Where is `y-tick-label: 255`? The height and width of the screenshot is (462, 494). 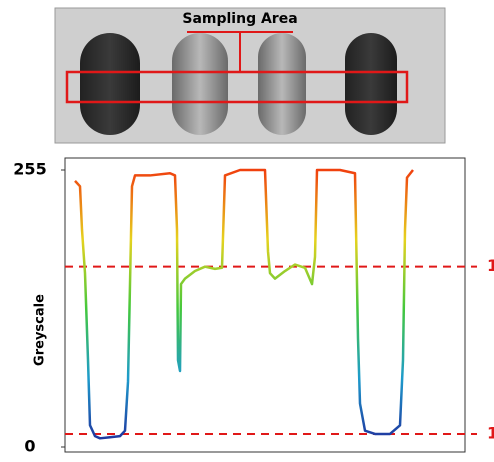 y-tick-label: 255 is located at coordinates (29, 169).